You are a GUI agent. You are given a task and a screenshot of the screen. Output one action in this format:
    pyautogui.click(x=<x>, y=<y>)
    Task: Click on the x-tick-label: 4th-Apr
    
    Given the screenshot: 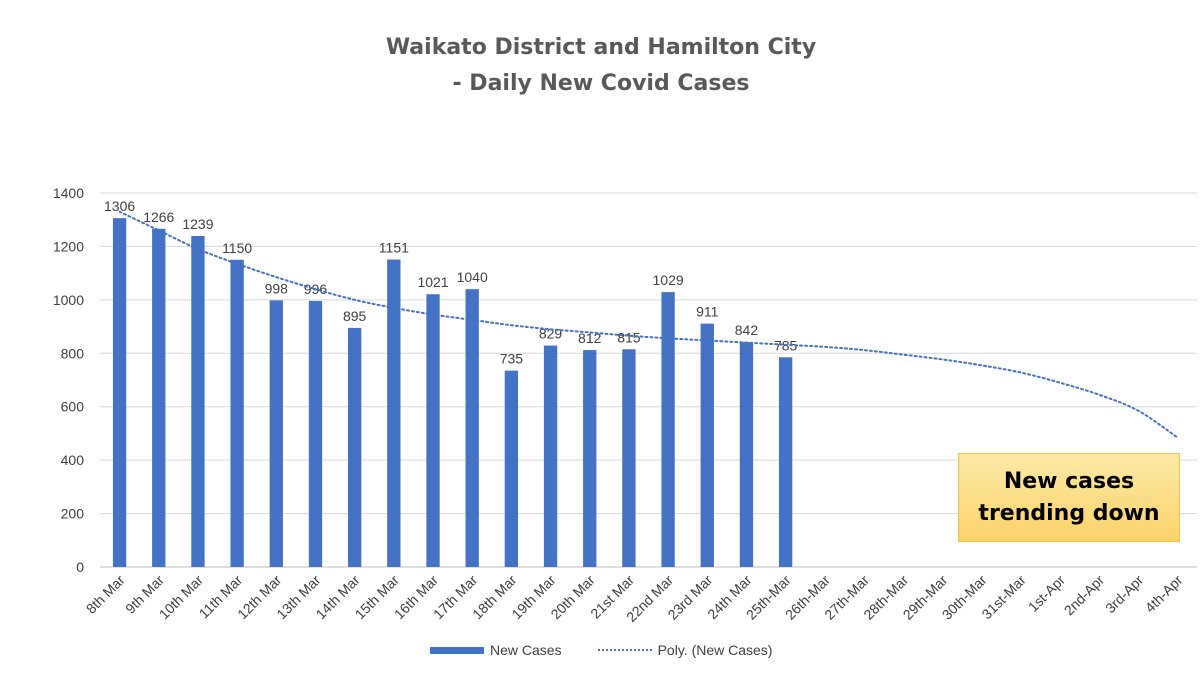 What is the action you would take?
    pyautogui.click(x=1164, y=594)
    